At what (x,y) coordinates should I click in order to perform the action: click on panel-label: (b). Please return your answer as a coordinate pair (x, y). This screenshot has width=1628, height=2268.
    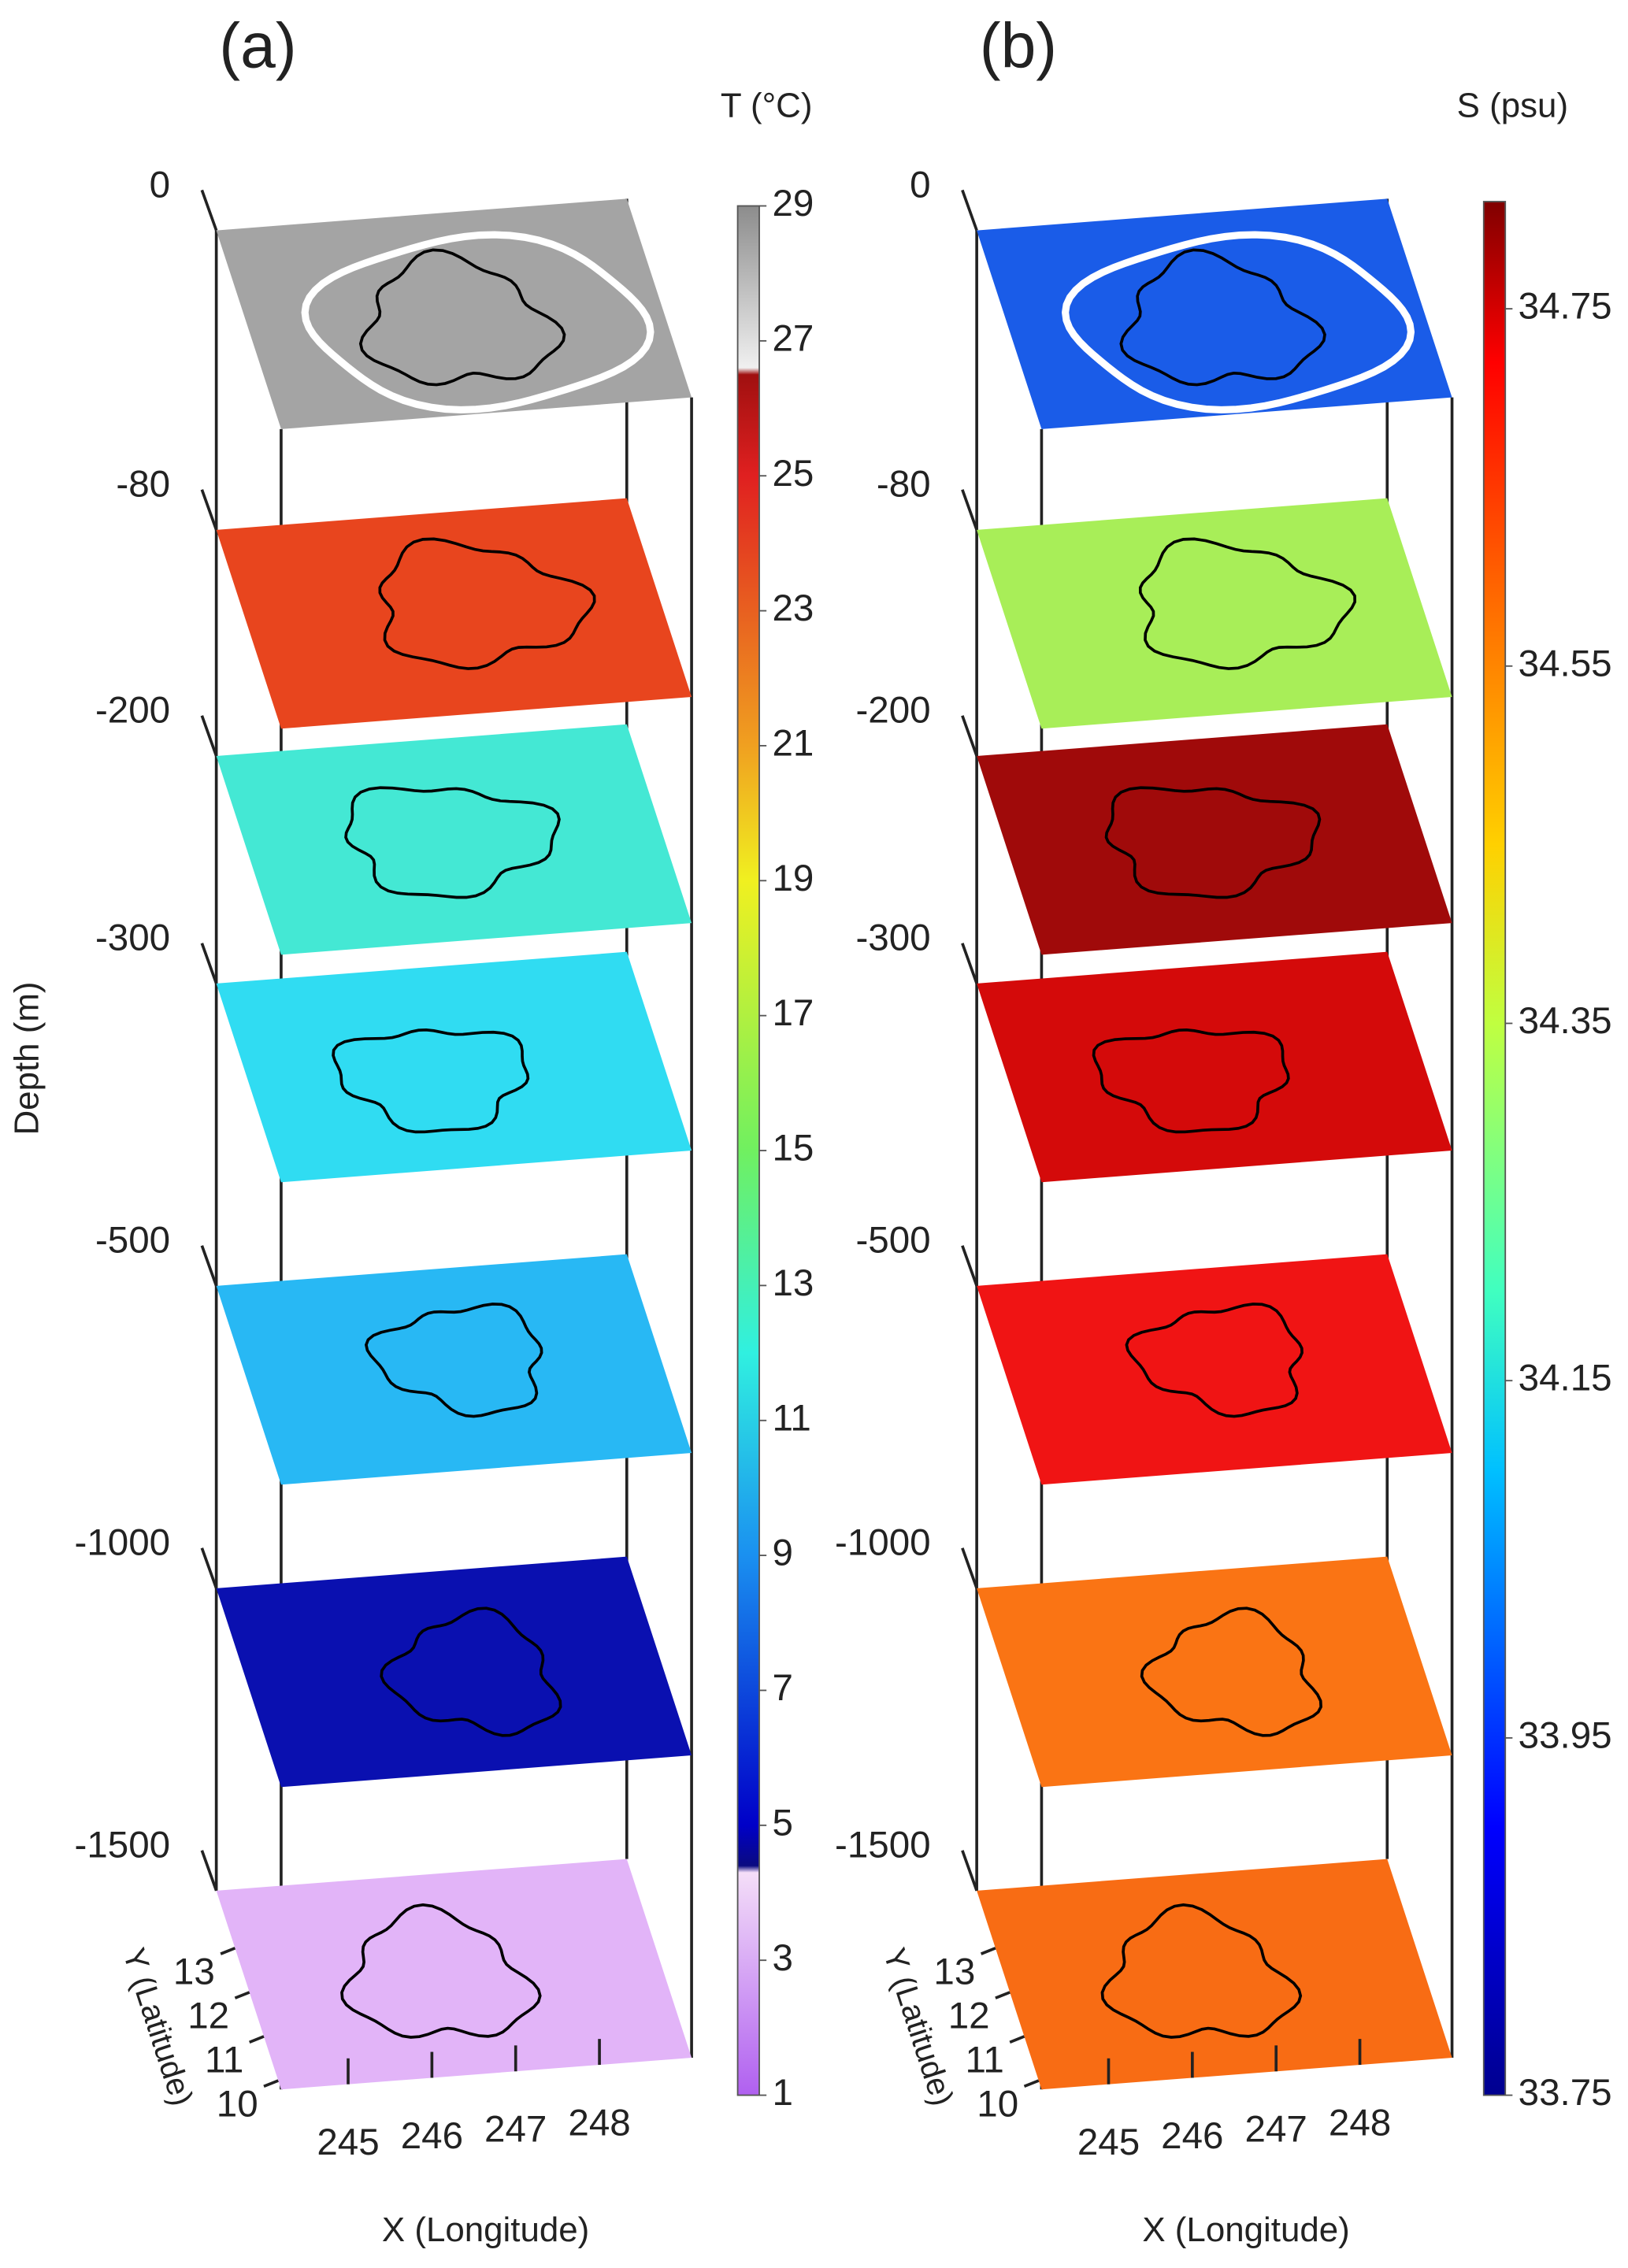
    Looking at the image, I should click on (1018, 45).